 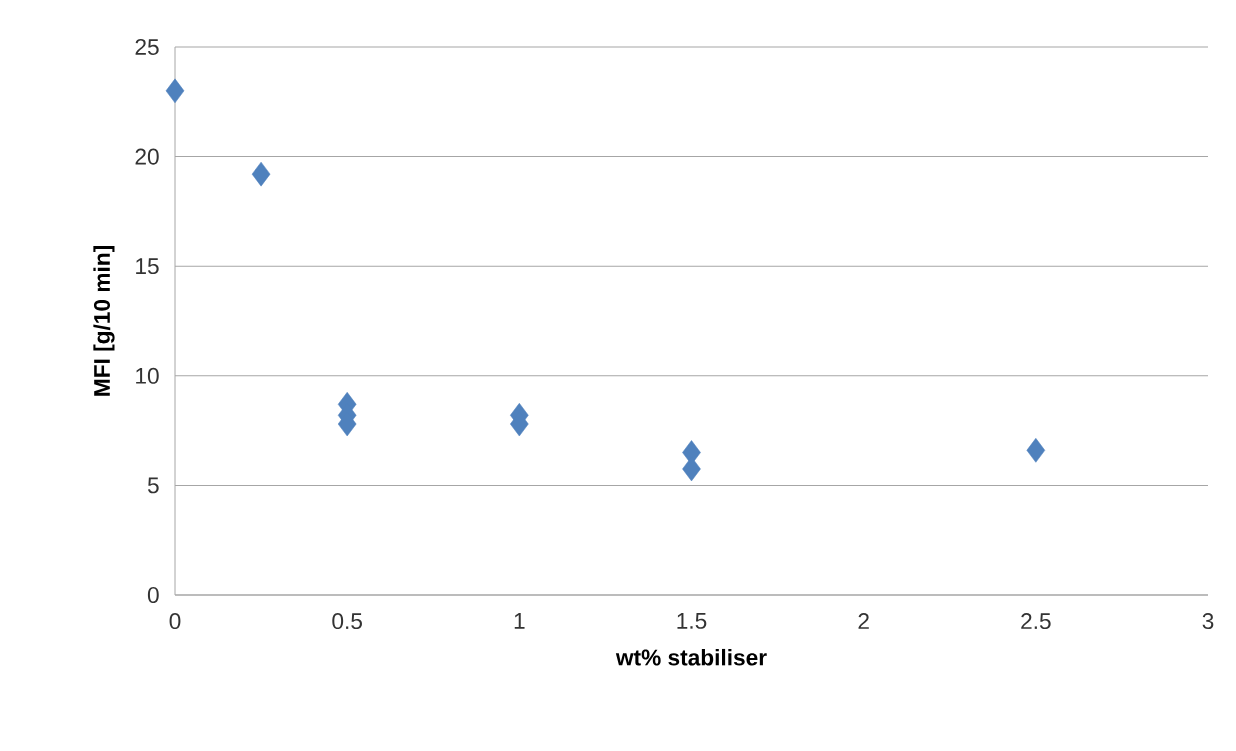 What do you see at coordinates (692, 621) in the screenshot?
I see `x-tick-label: 1.5` at bounding box center [692, 621].